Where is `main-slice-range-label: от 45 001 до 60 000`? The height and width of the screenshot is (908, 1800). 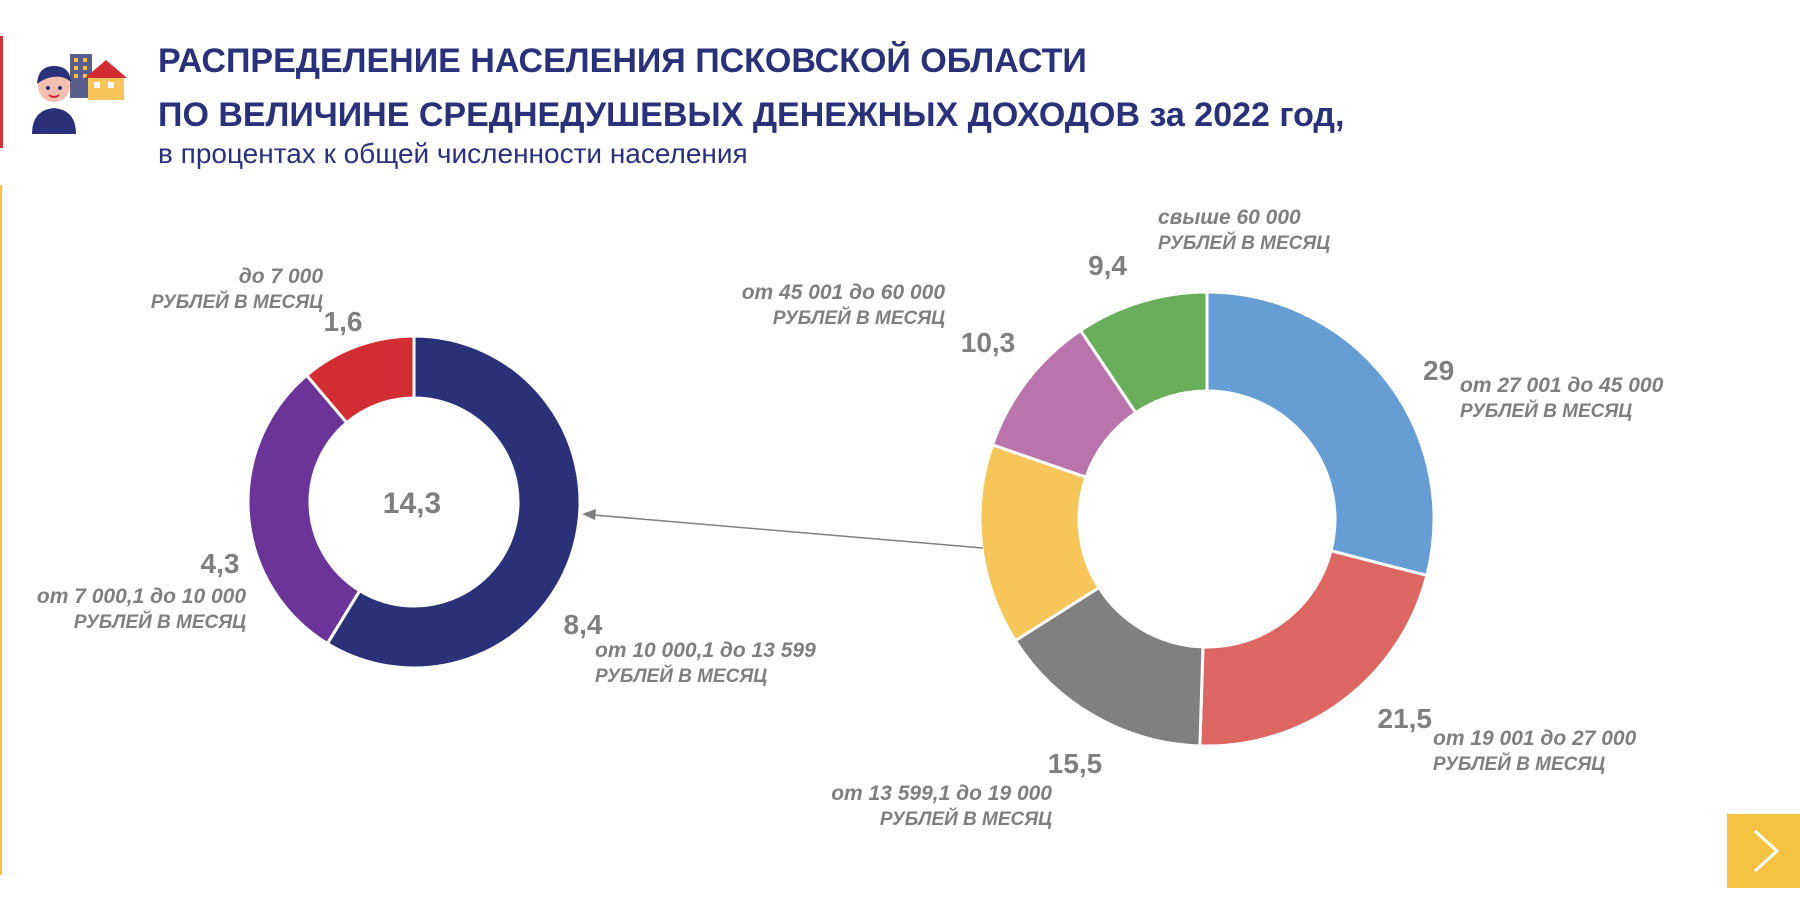 main-slice-range-label: от 45 001 до 60 000 is located at coordinates (844, 292).